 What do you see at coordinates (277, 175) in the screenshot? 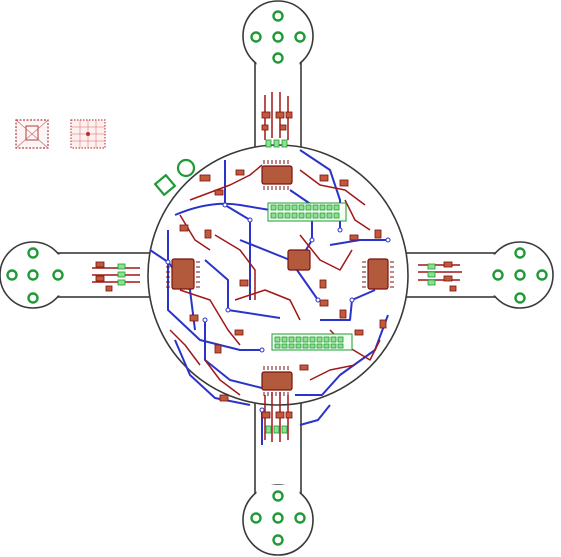
I see `ic-top` at bounding box center [277, 175].